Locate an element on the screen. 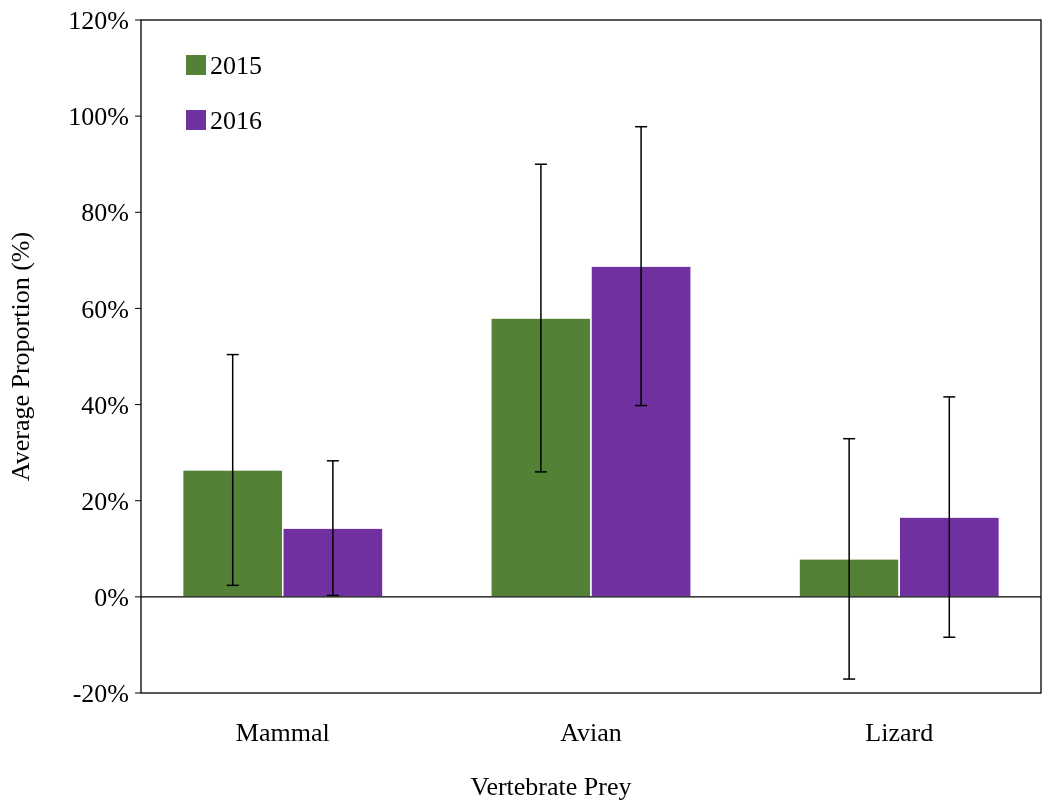  y-axis-title: Average Proportion (%) is located at coordinates (20, 356).